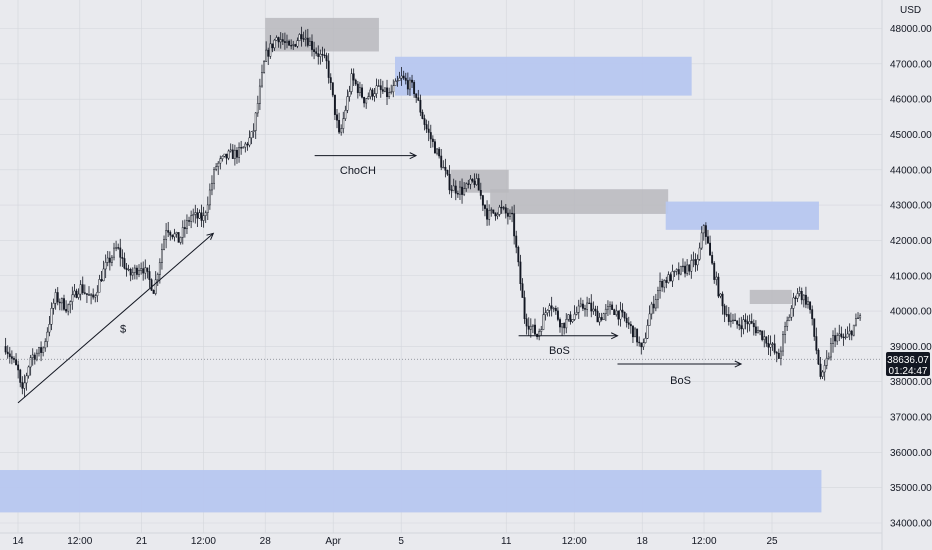  What do you see at coordinates (395, 541) in the screenshot?
I see `time-axis: 14 12:00 21 12:00 28 Apr 5 11 12:00 18 12:00 25` at bounding box center [395, 541].